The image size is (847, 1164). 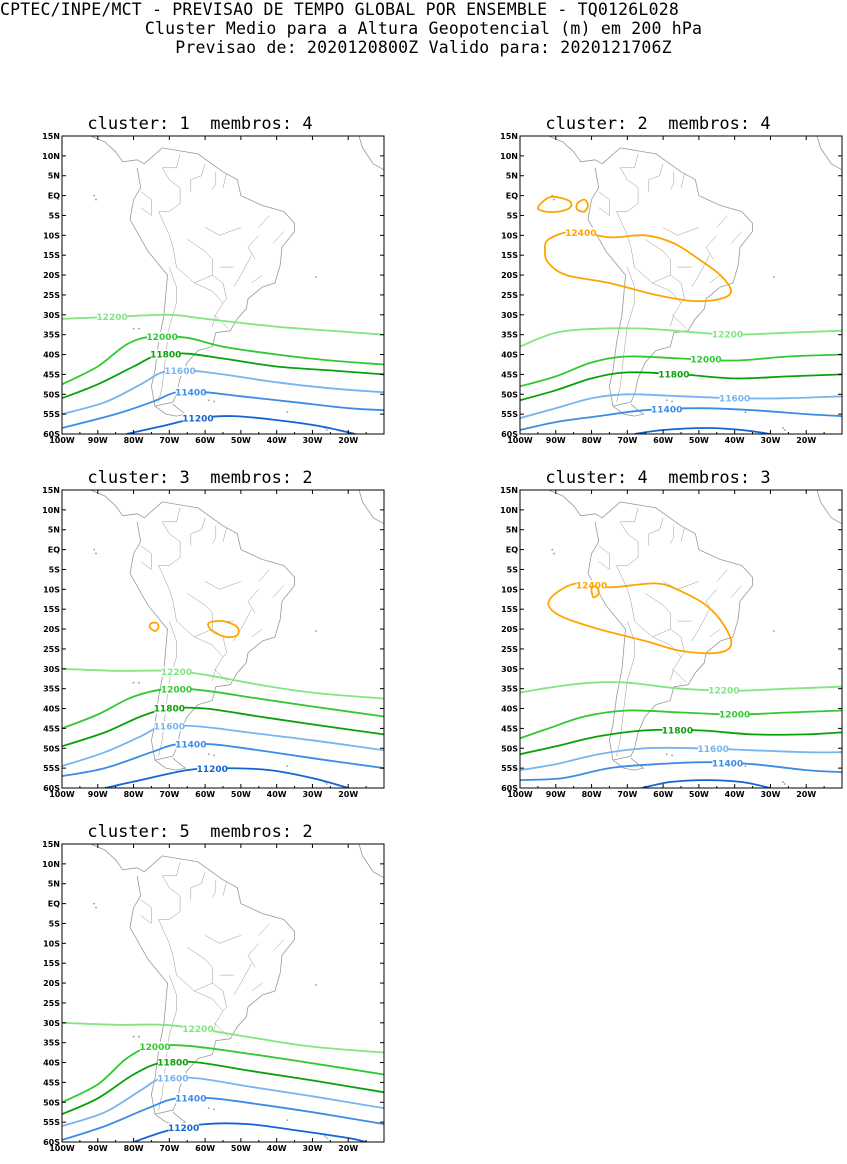 What do you see at coordinates (134, 794) in the screenshot?
I see `lon-tick-label: 80W` at bounding box center [134, 794].